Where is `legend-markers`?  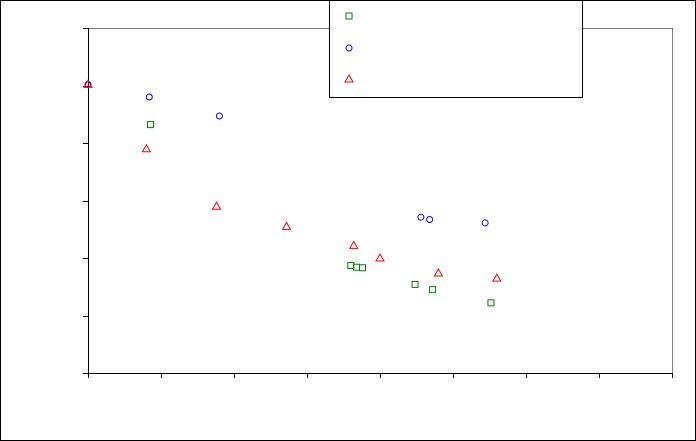 legend-markers is located at coordinates (349, 47).